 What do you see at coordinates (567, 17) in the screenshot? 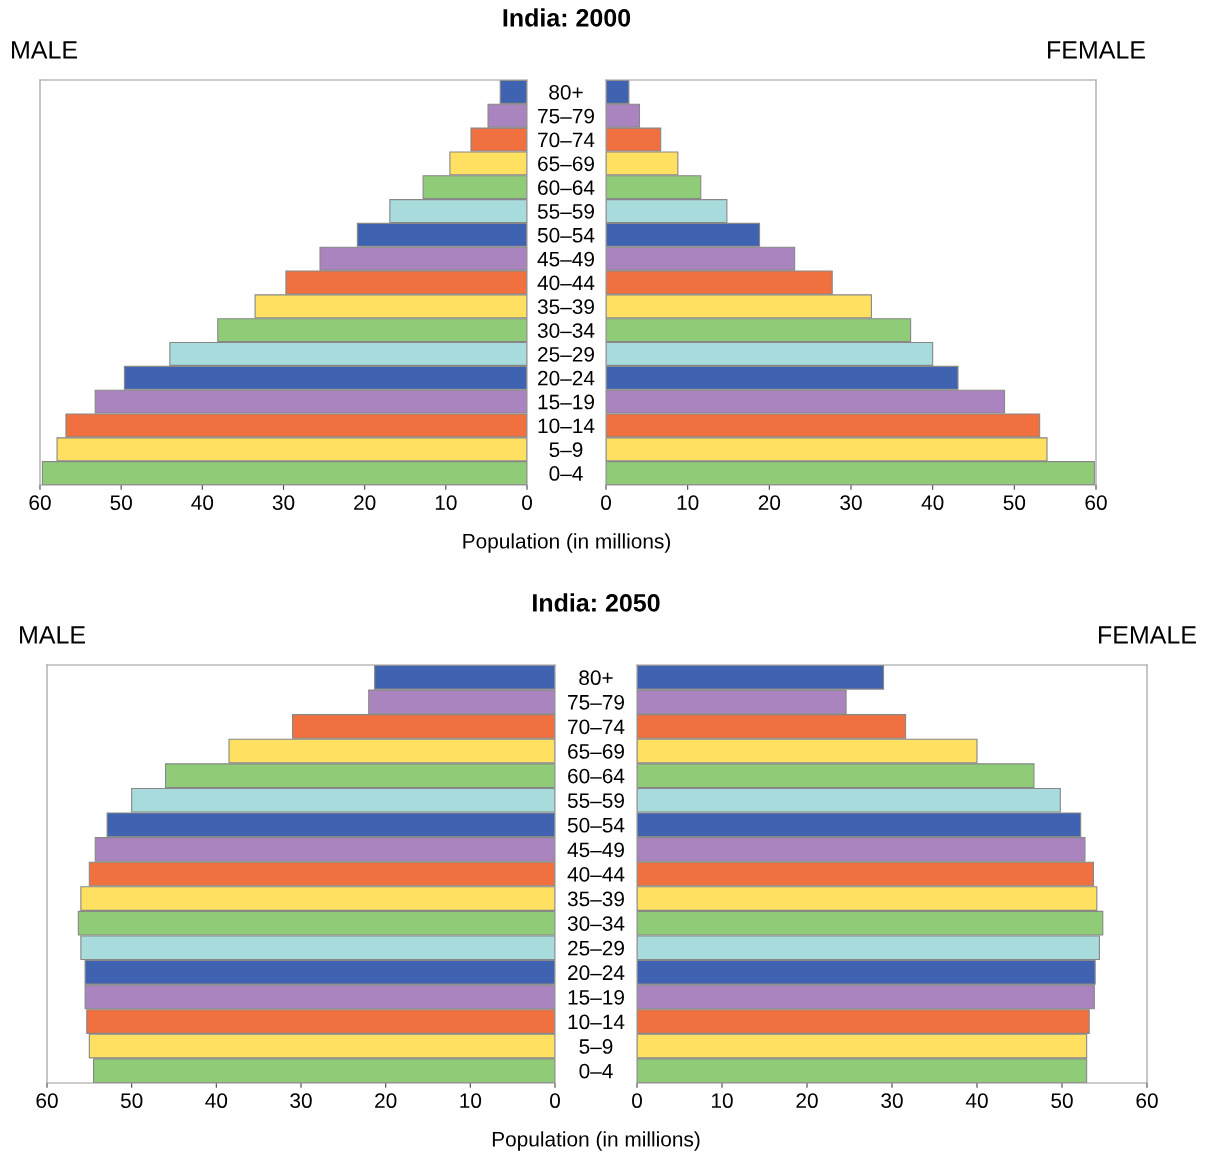
I see `text: India: 2000` at bounding box center [567, 17].